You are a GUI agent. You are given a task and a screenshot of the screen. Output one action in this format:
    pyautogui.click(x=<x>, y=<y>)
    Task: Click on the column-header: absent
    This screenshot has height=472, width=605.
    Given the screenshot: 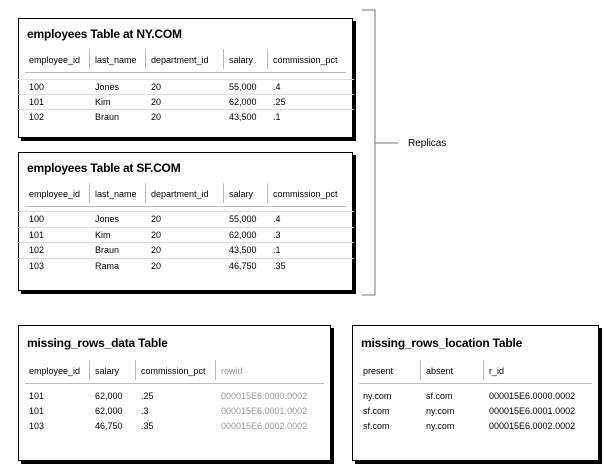 What is the action you would take?
    pyautogui.click(x=440, y=371)
    